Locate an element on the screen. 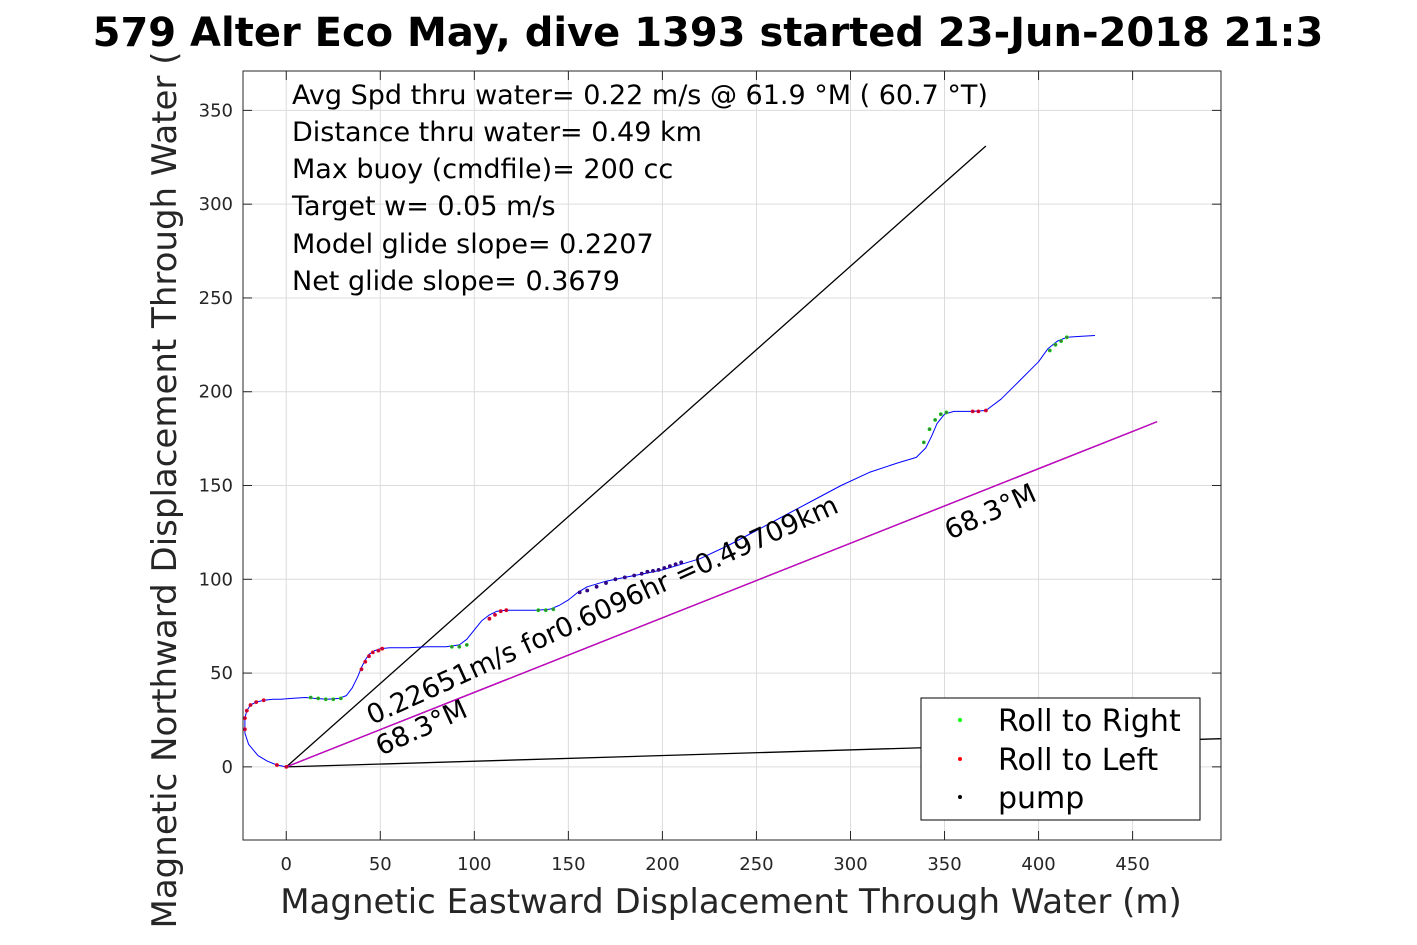 The width and height of the screenshot is (1417, 945). legend-label-roll-right: Roll to Right is located at coordinates (1089, 721).